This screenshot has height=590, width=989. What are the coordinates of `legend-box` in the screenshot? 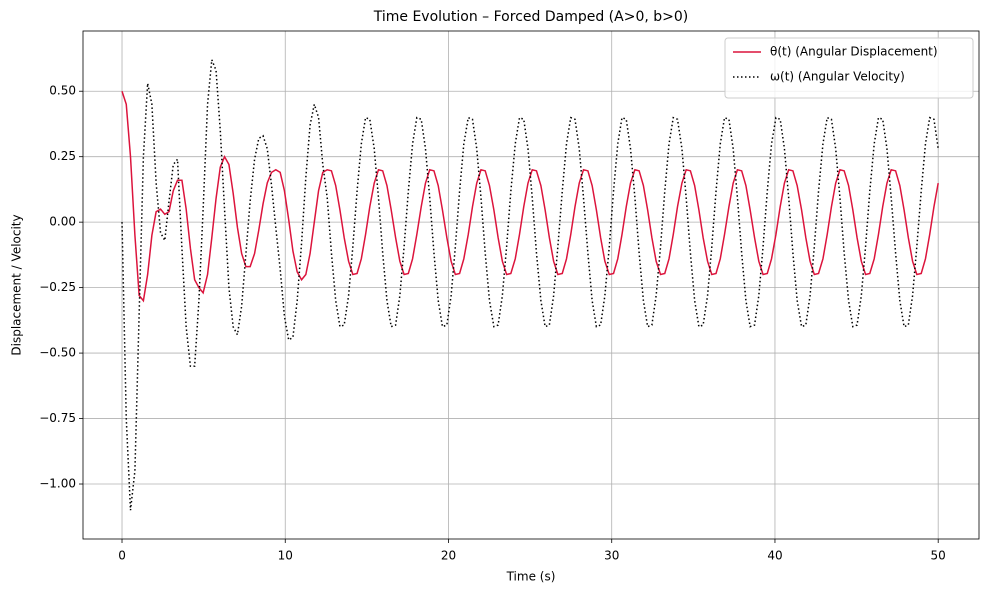 It's located at (849, 68).